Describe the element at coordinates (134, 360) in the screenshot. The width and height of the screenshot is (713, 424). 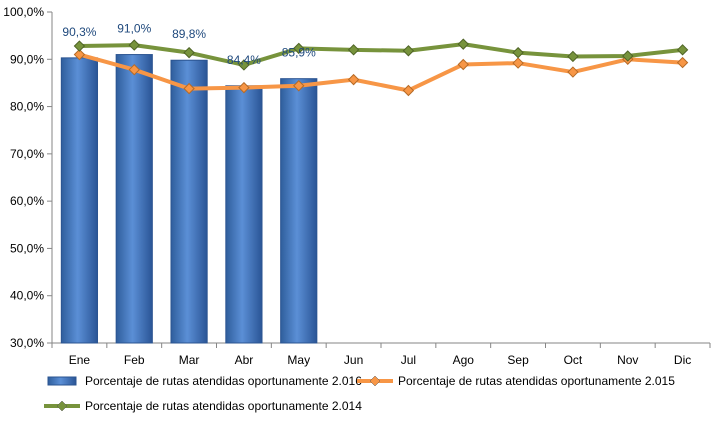
I see `x-tick-label: Feb` at that location.